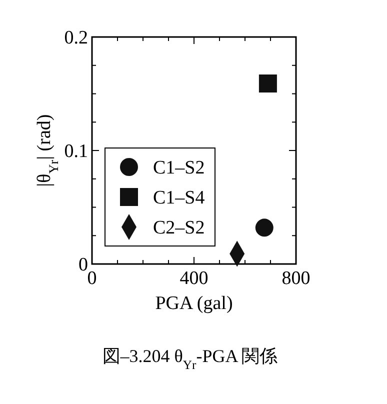 The image size is (387, 404). Describe the element at coordinates (194, 303) in the screenshot. I see `x-axis-title: PGA (gal)` at that location.